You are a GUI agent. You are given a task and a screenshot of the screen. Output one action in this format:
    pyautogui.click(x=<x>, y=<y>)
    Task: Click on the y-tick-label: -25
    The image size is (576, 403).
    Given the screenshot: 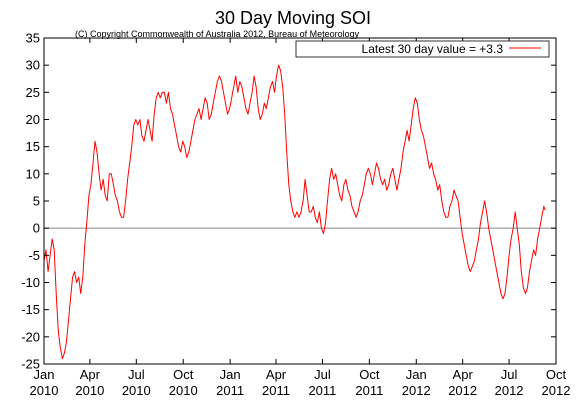 What is the action you would take?
    pyautogui.click(x=30, y=364)
    